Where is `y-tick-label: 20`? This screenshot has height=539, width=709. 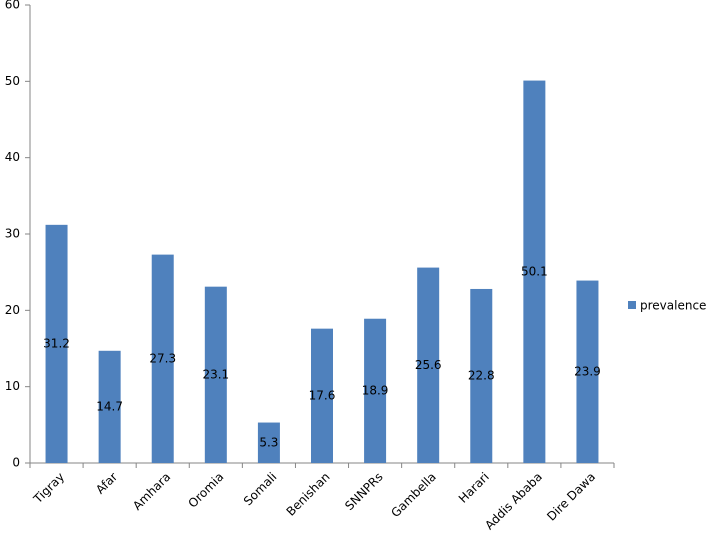
y-tick-label: 20 is located at coordinates (12, 310).